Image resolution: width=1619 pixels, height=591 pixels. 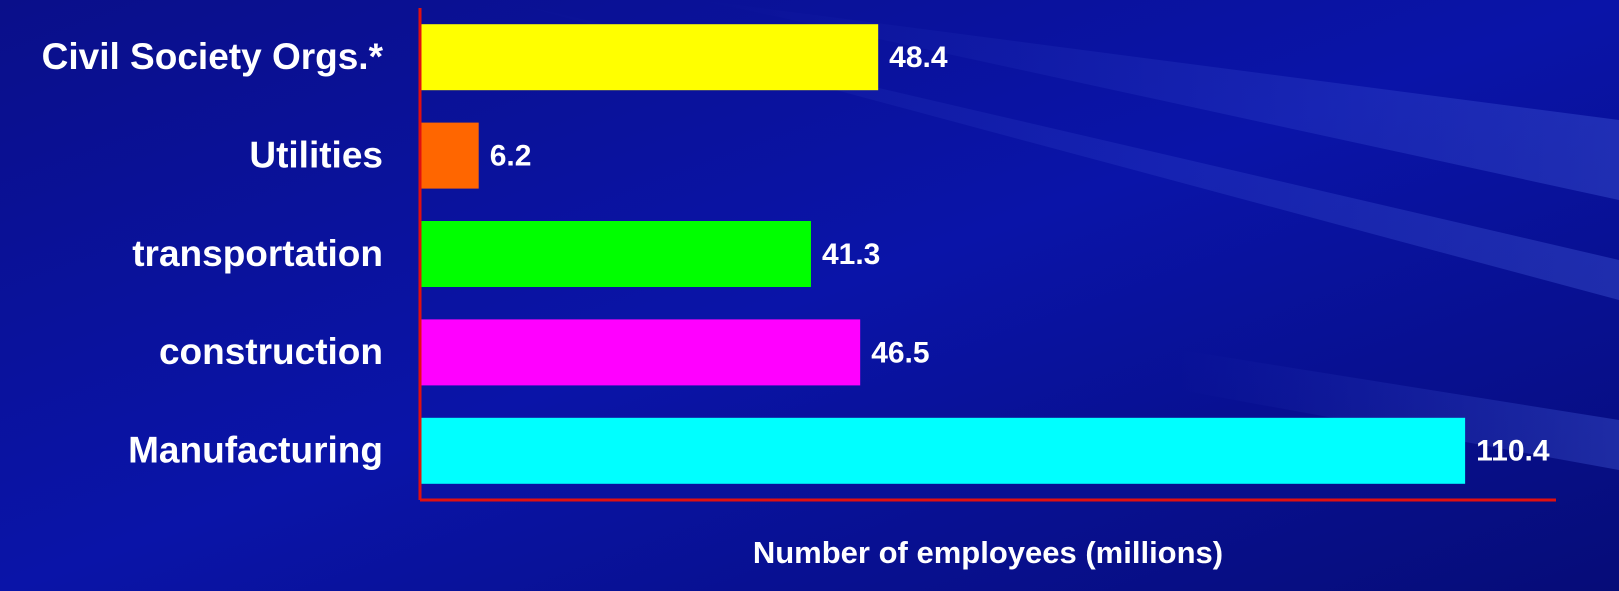 What do you see at coordinates (255, 450) in the screenshot?
I see `y-tick-label: Manufacturing` at bounding box center [255, 450].